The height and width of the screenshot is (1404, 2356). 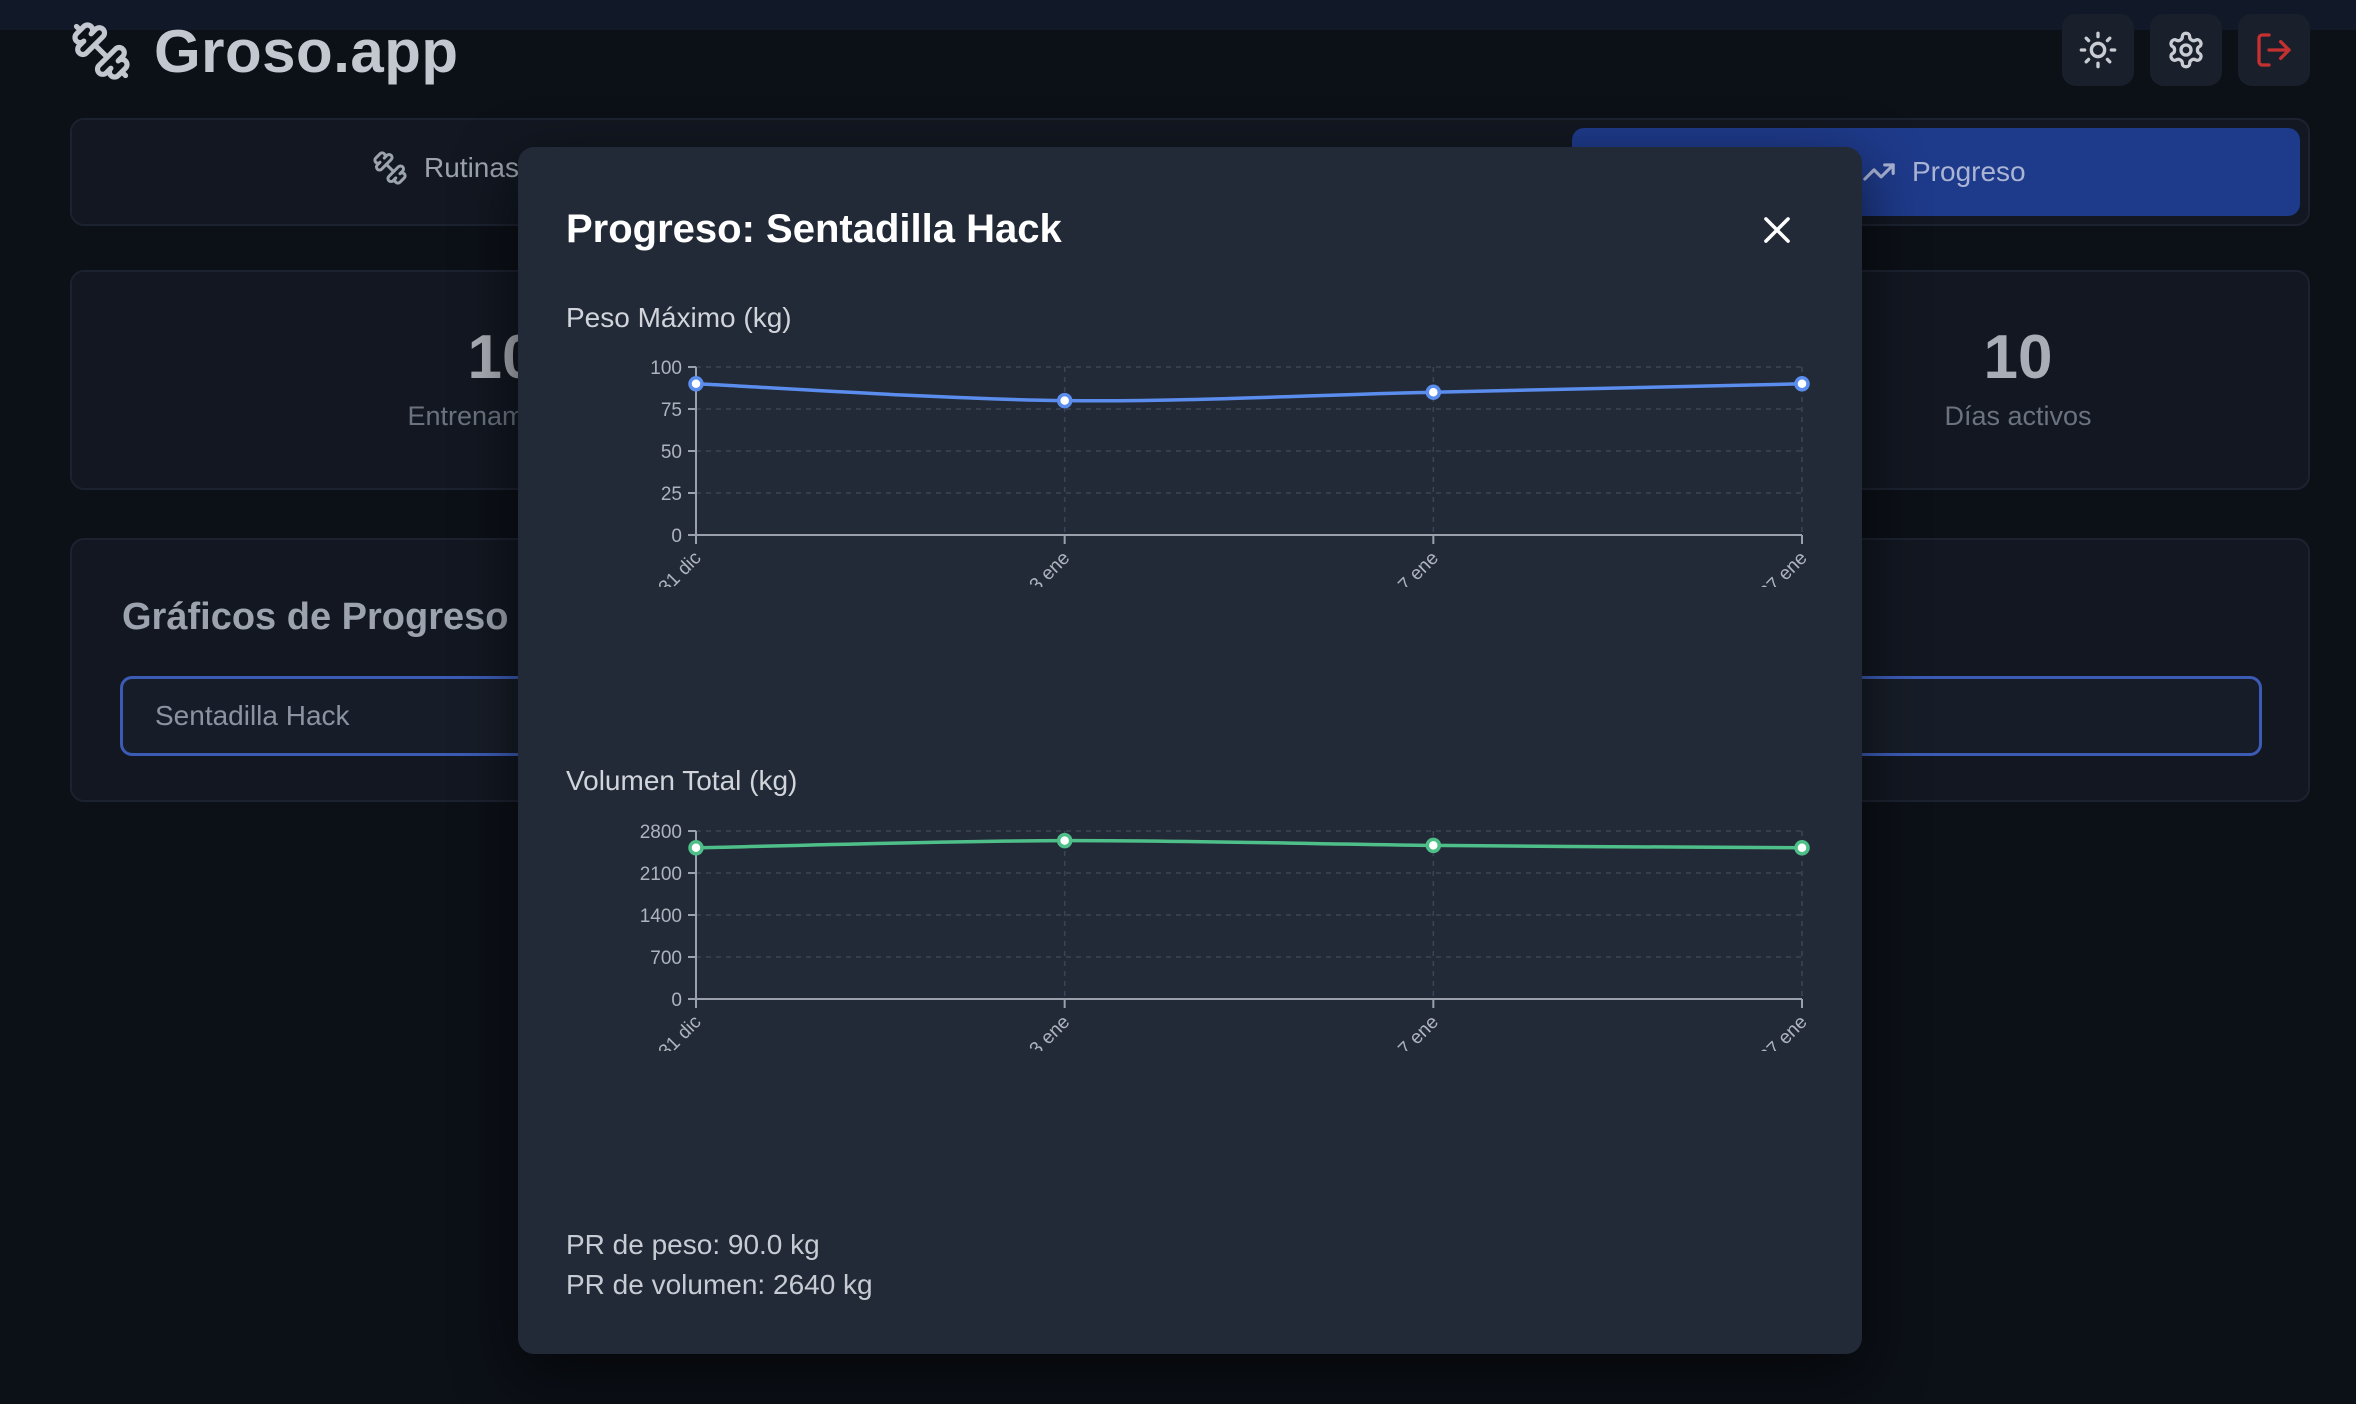 What do you see at coordinates (1969, 171) in the screenshot?
I see `tab-progreso-label: Progreso` at bounding box center [1969, 171].